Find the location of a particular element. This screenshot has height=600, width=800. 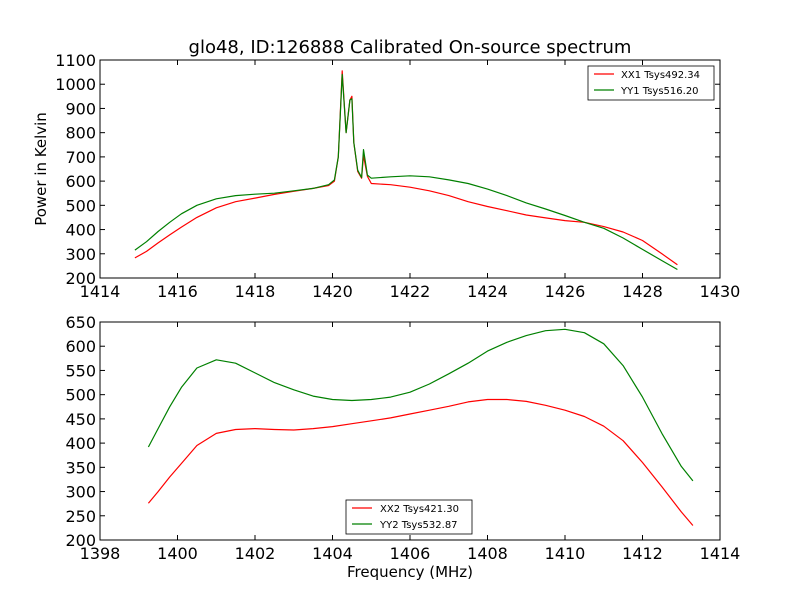

x-tick-label: 1410 is located at coordinates (565, 553).